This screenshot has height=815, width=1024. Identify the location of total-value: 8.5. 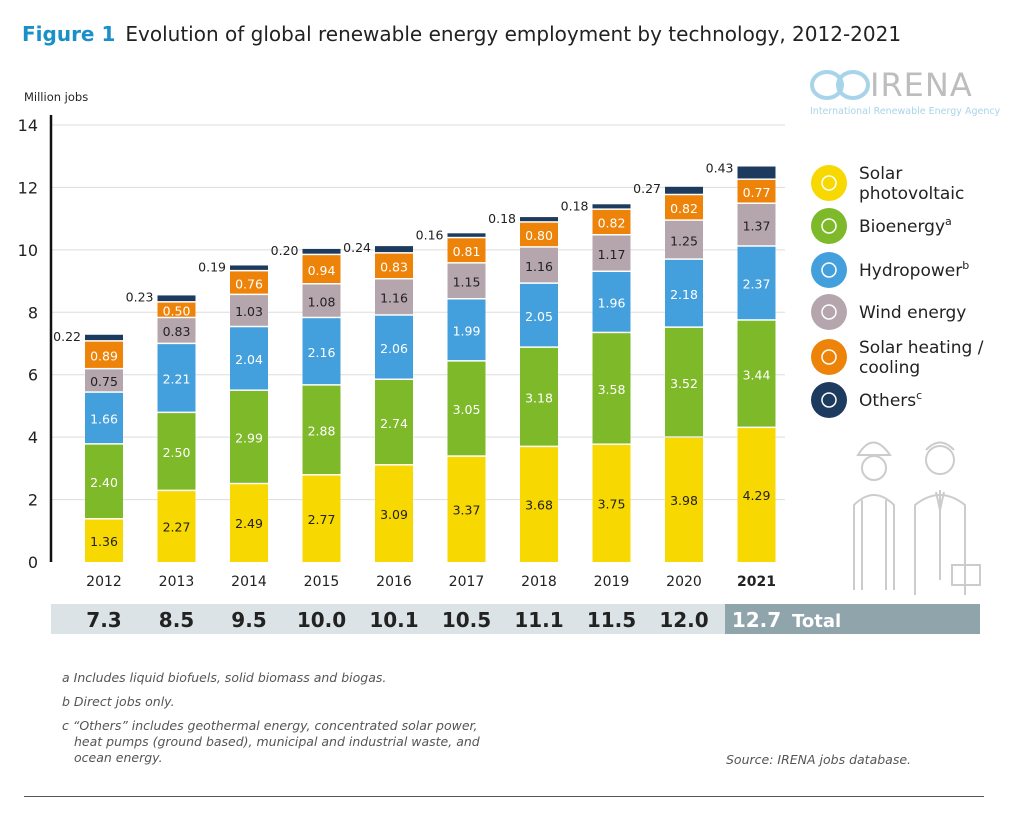
(176, 620).